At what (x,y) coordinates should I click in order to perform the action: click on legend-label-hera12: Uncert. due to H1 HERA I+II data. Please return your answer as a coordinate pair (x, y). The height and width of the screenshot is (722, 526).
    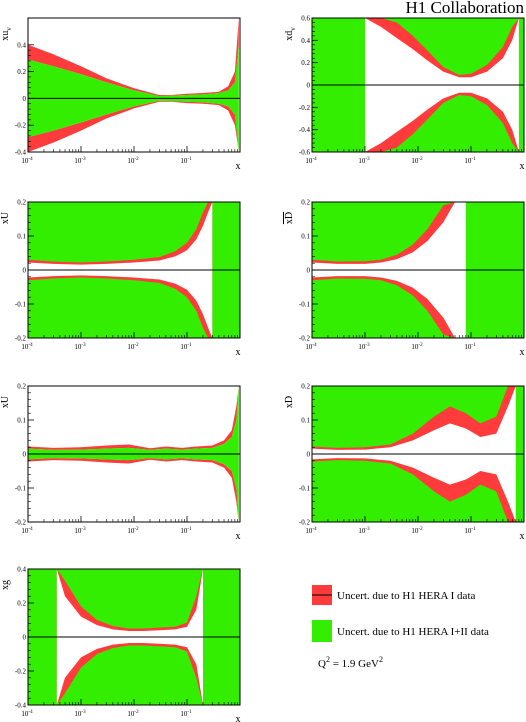
    Looking at the image, I should click on (413, 632).